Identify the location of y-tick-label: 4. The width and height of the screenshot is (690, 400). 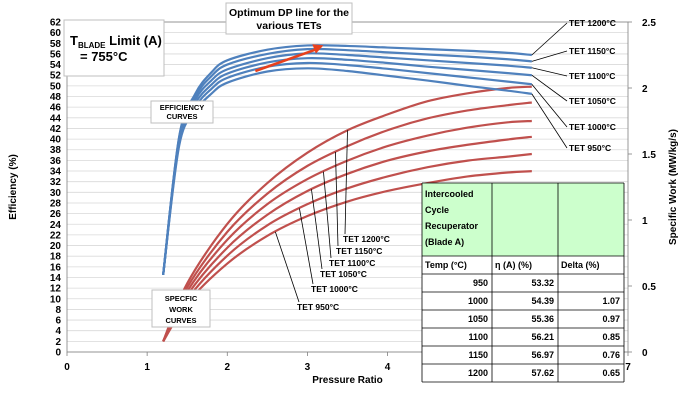
(58, 331).